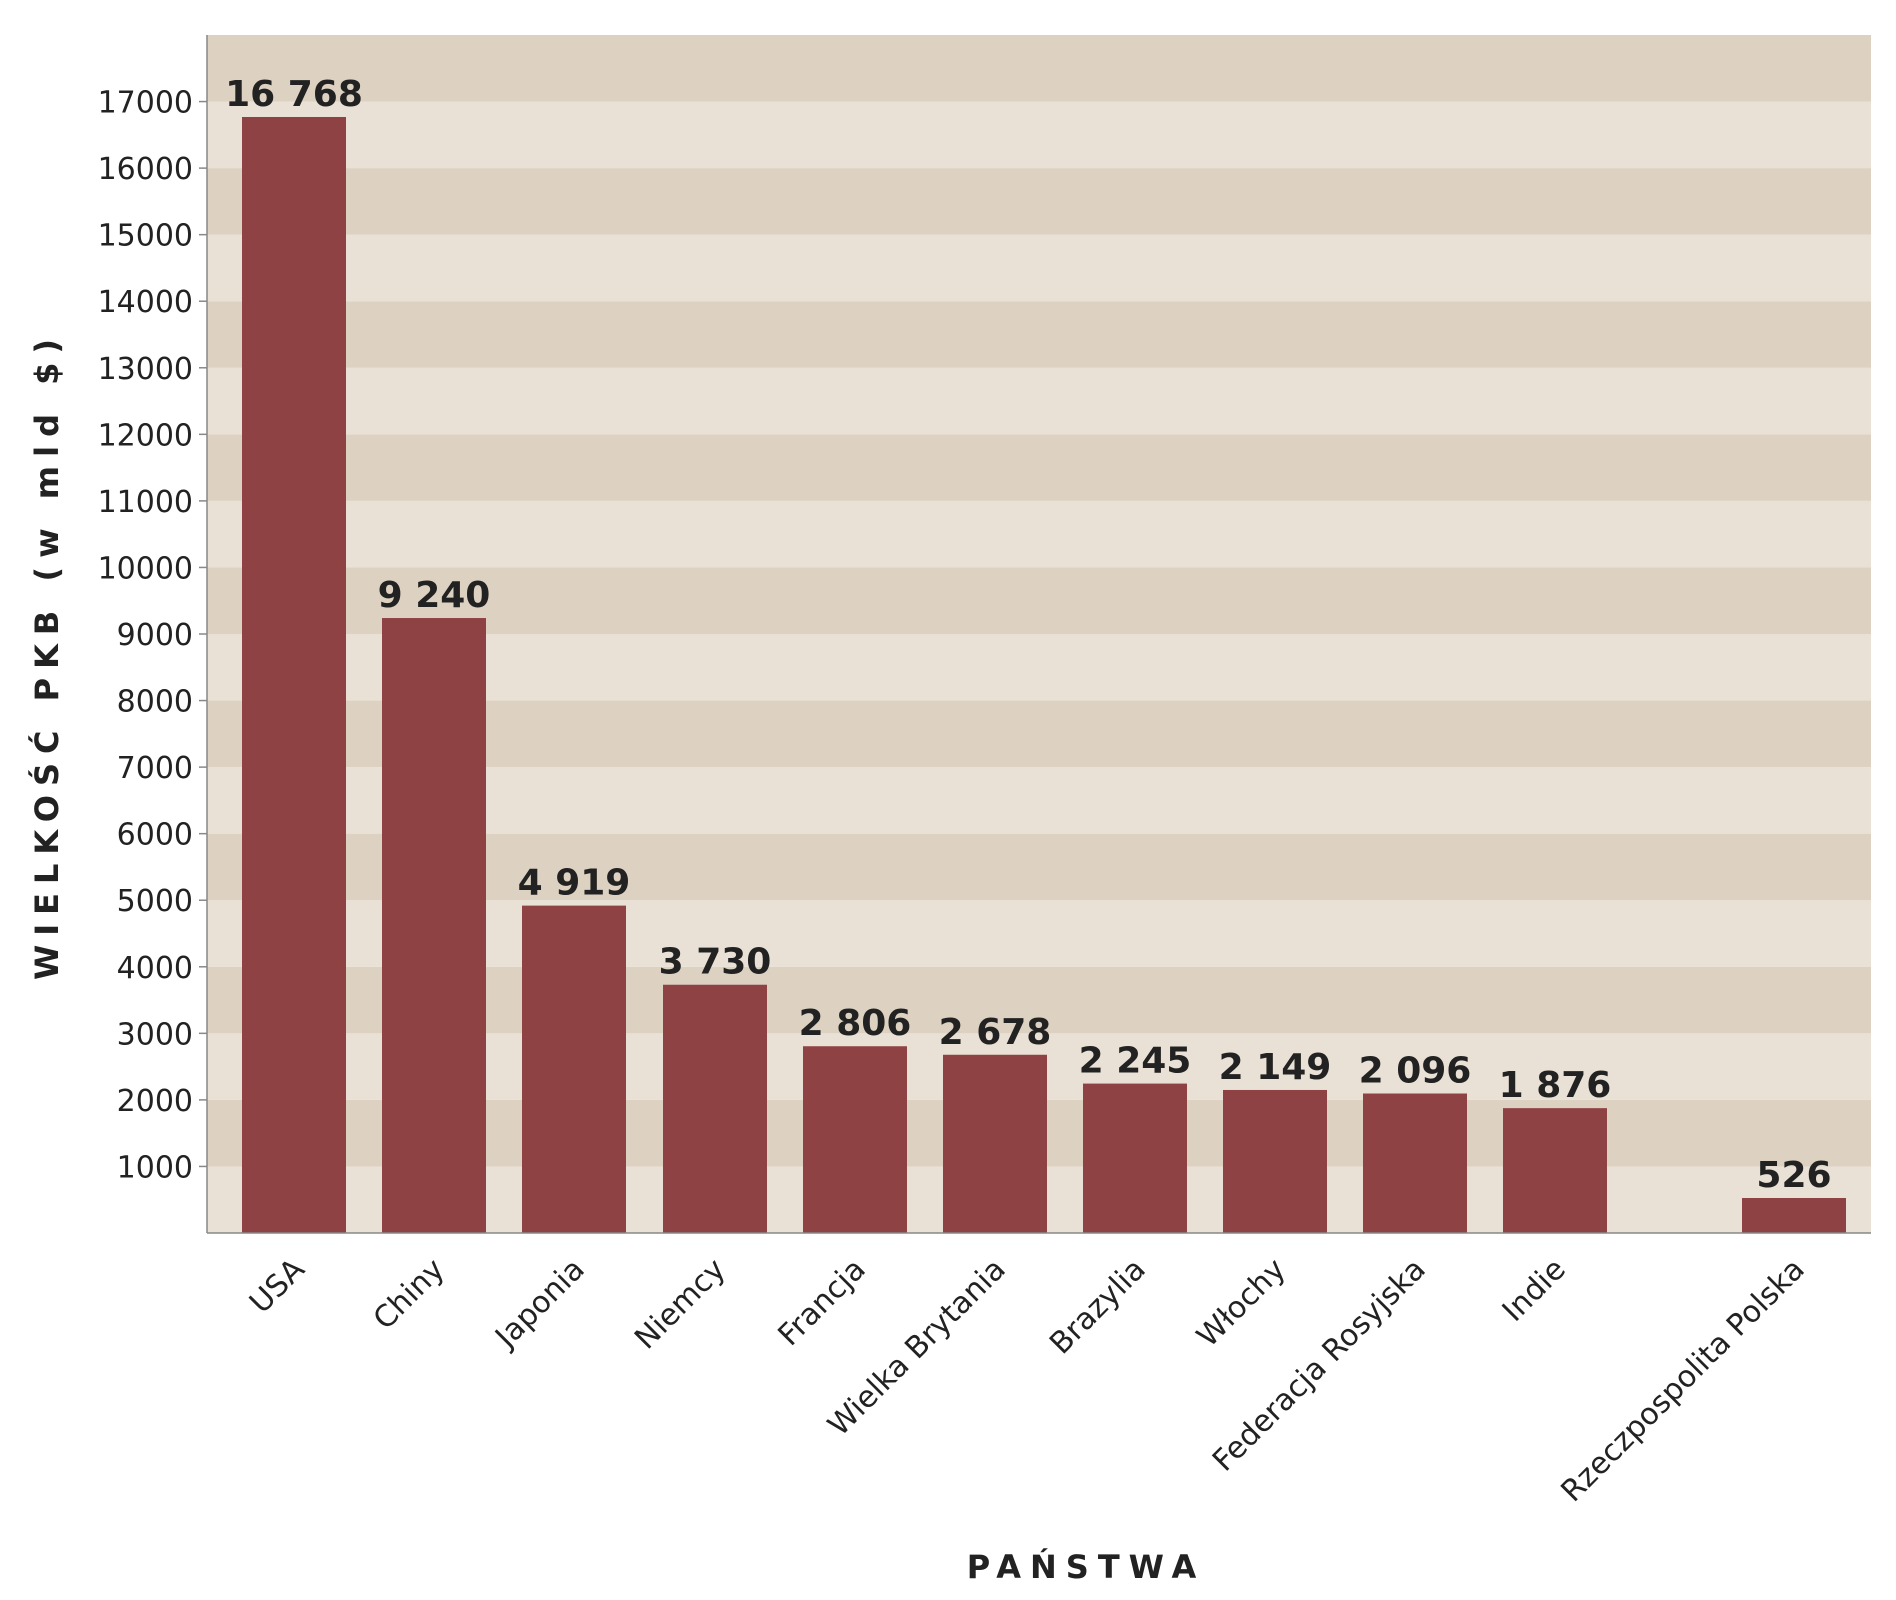 This screenshot has width=1896, height=1600. I want to click on y-tick-label: 15000, so click(145, 236).